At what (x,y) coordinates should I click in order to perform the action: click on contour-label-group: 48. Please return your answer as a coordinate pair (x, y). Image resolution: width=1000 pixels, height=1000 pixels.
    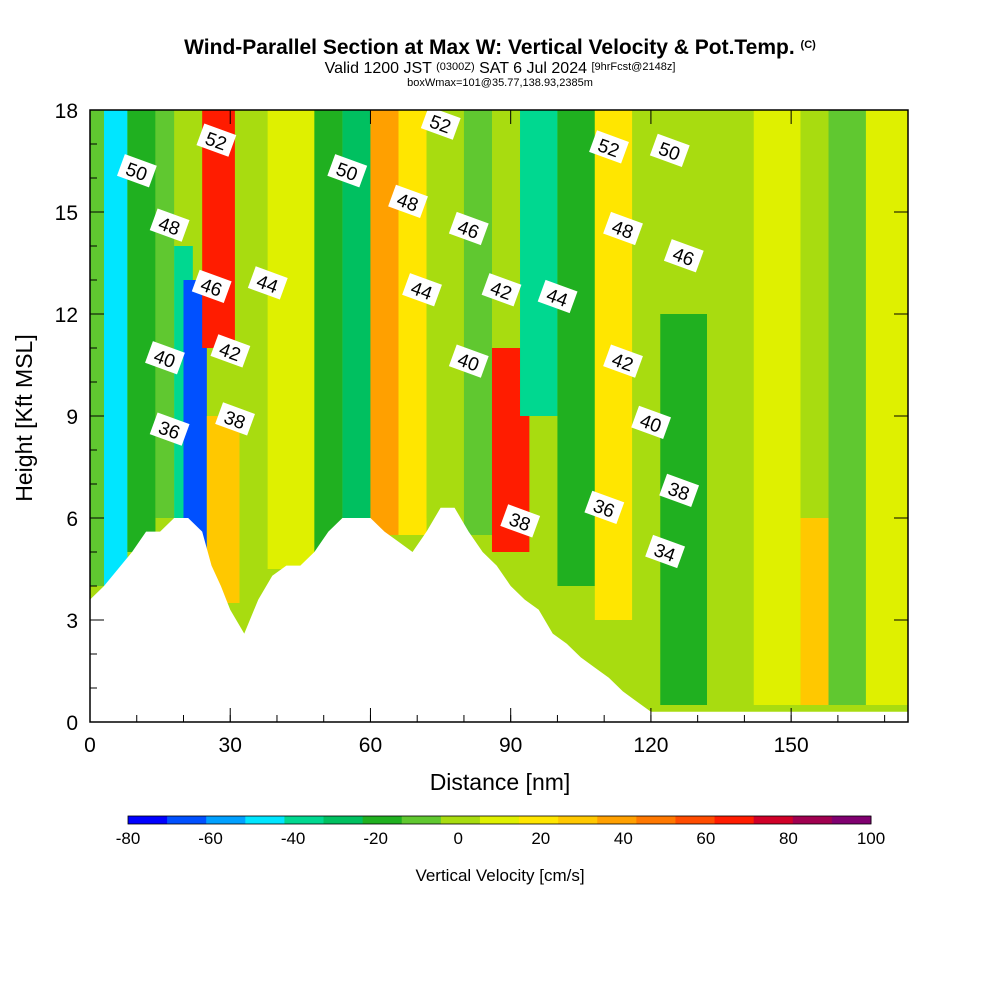
    Looking at the image, I should click on (408, 201).